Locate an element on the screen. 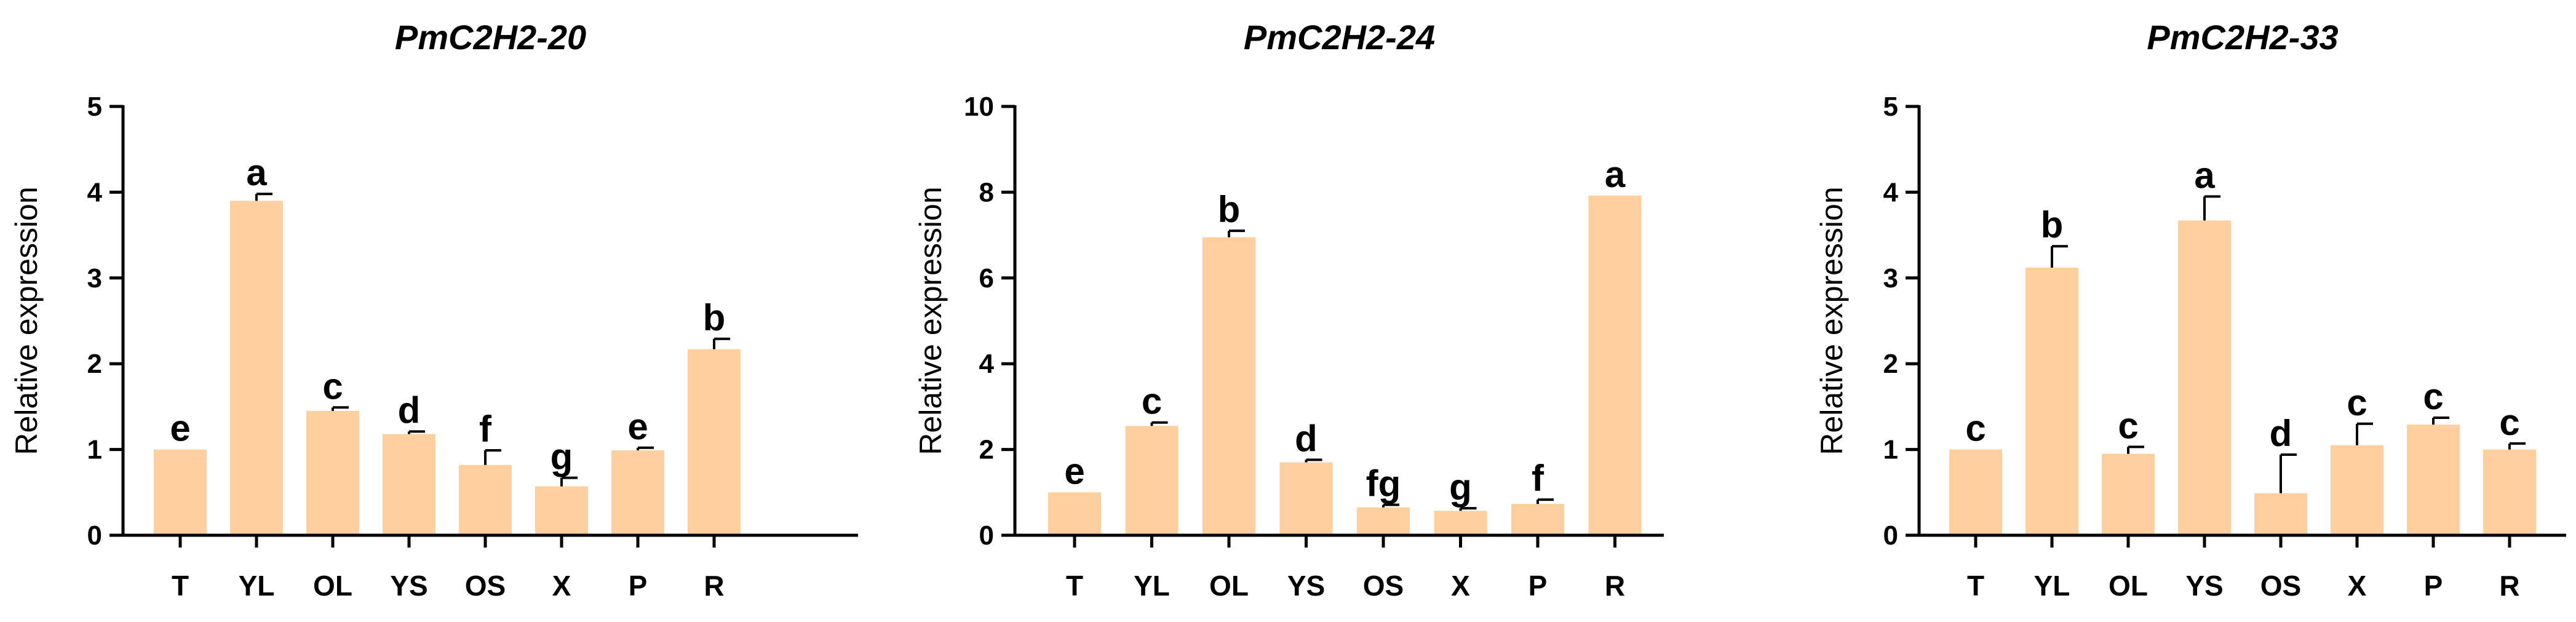 This screenshot has width=2576, height=622. chart-title: PmC2H2-20 is located at coordinates (490, 38).